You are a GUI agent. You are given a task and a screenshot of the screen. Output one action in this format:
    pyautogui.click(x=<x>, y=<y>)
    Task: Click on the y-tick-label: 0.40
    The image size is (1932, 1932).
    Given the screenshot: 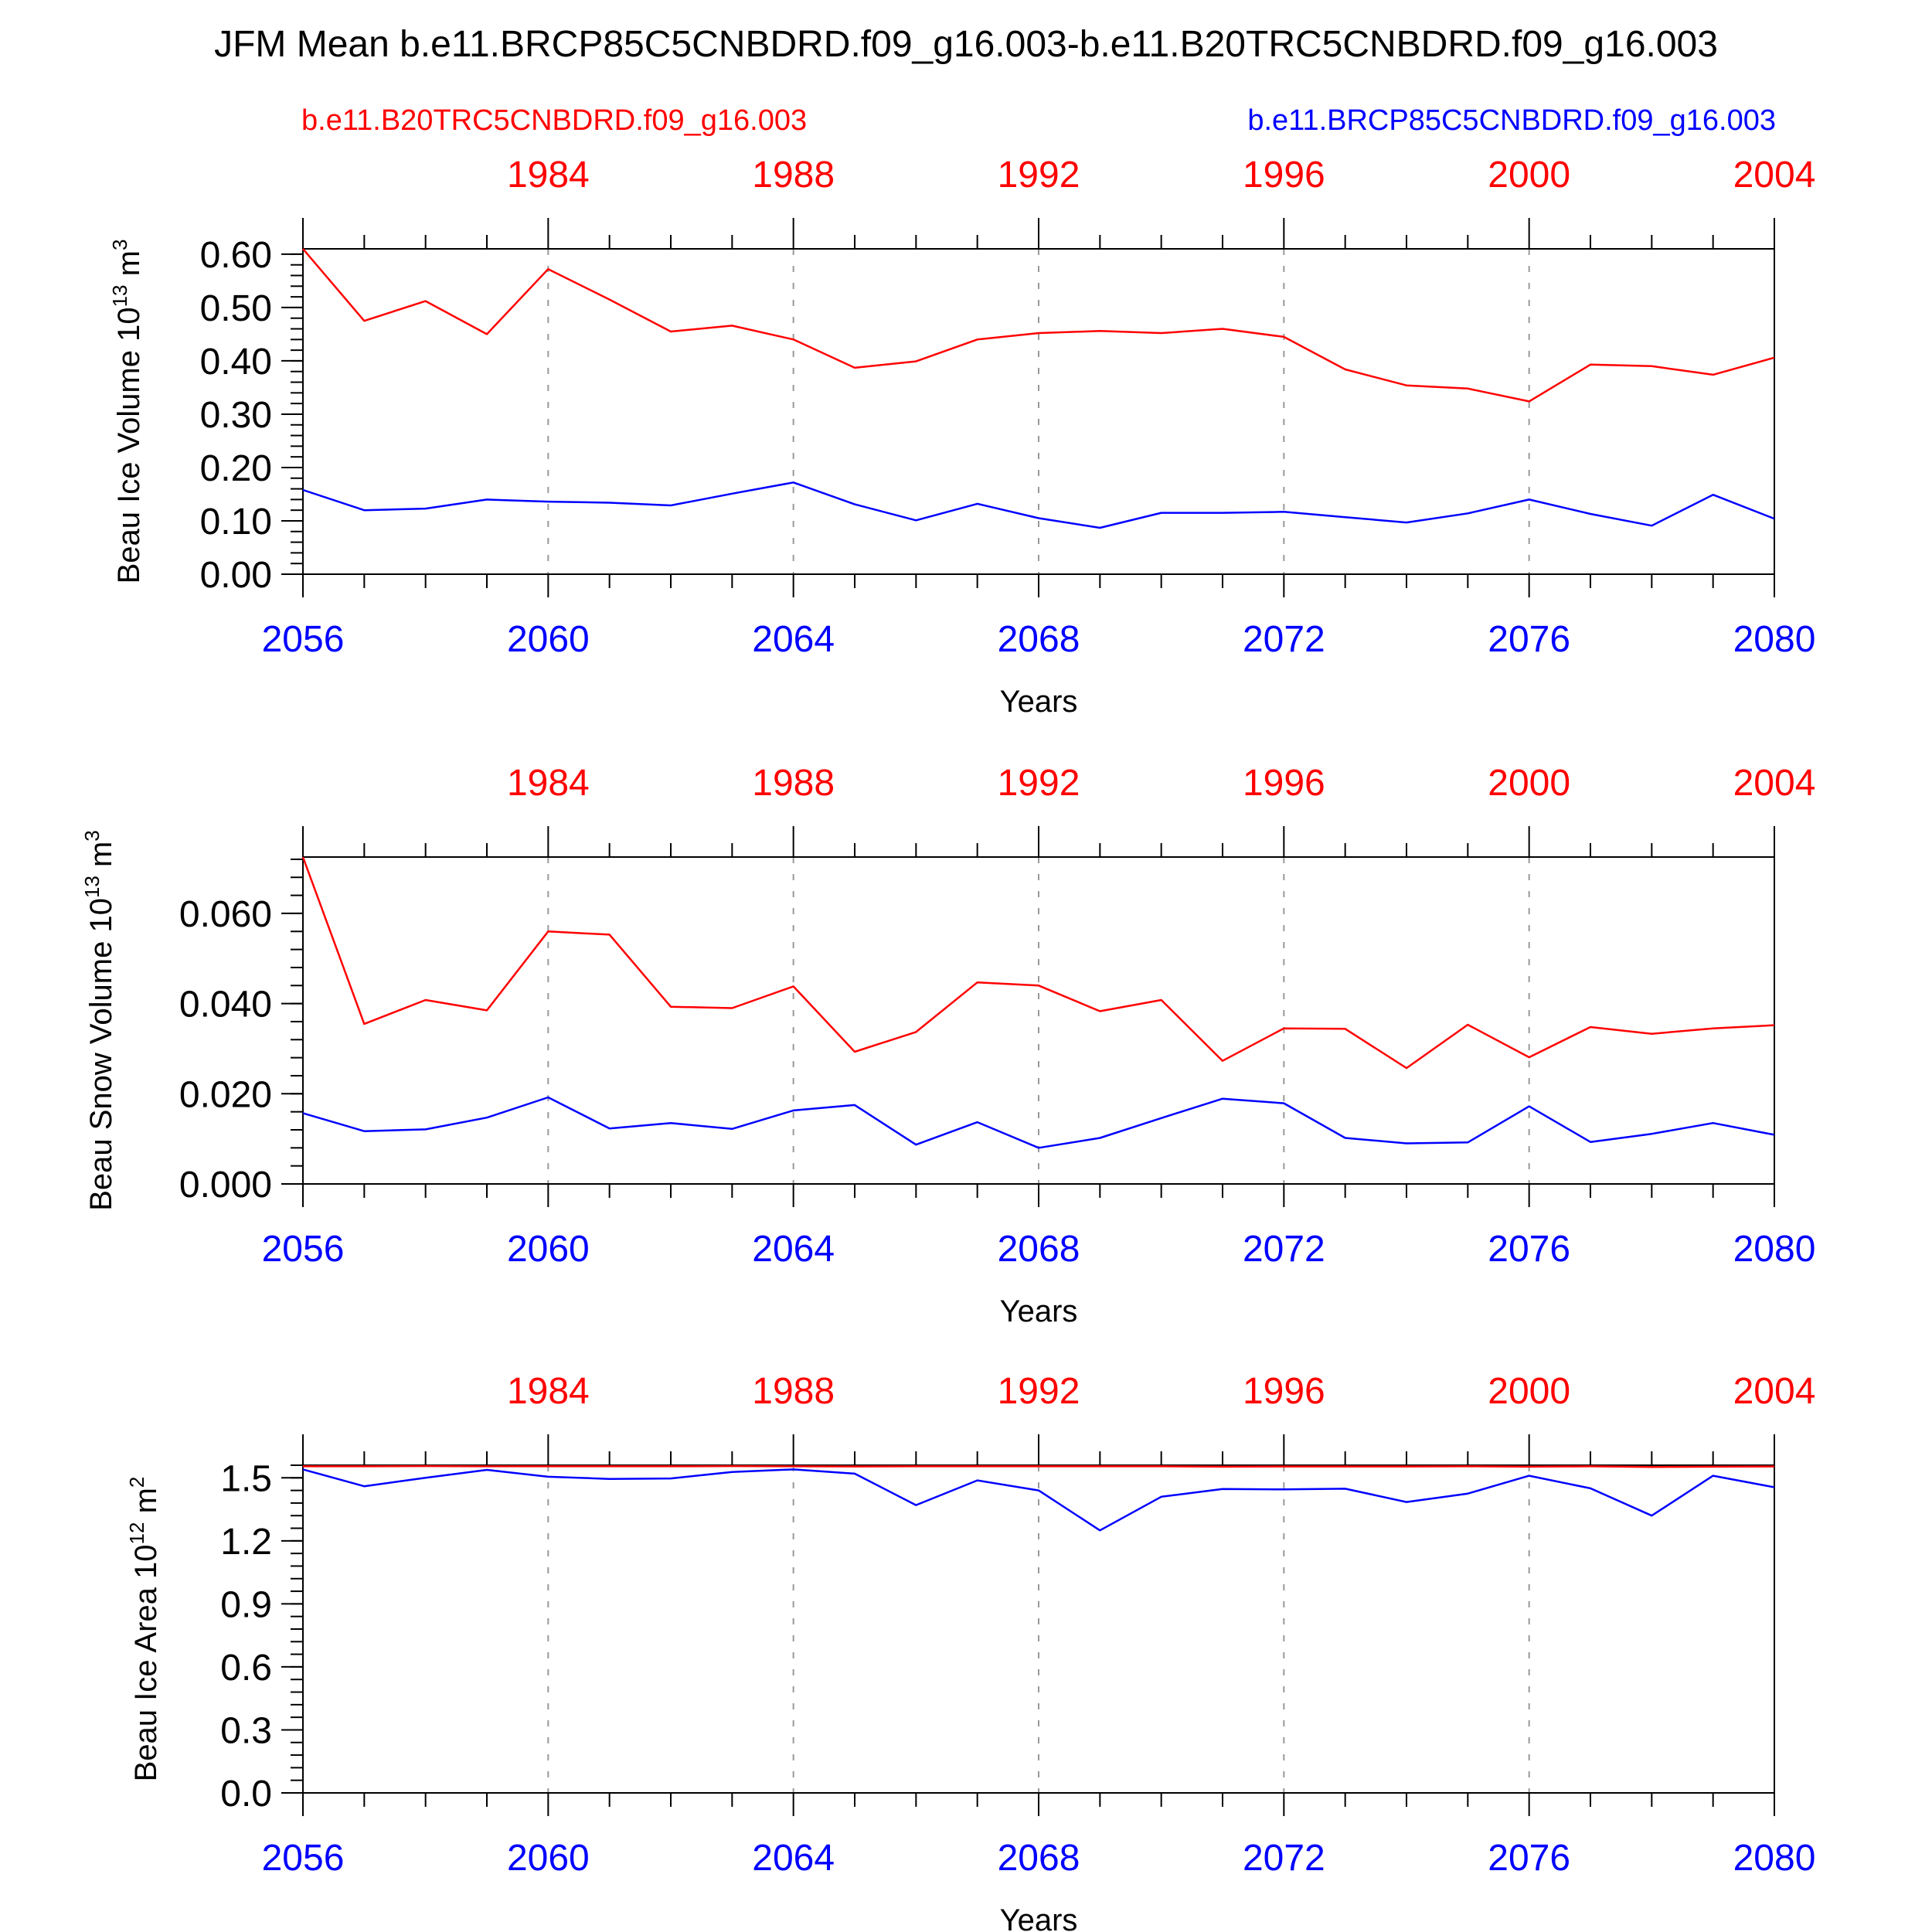 What is the action you would take?
    pyautogui.click(x=236, y=362)
    